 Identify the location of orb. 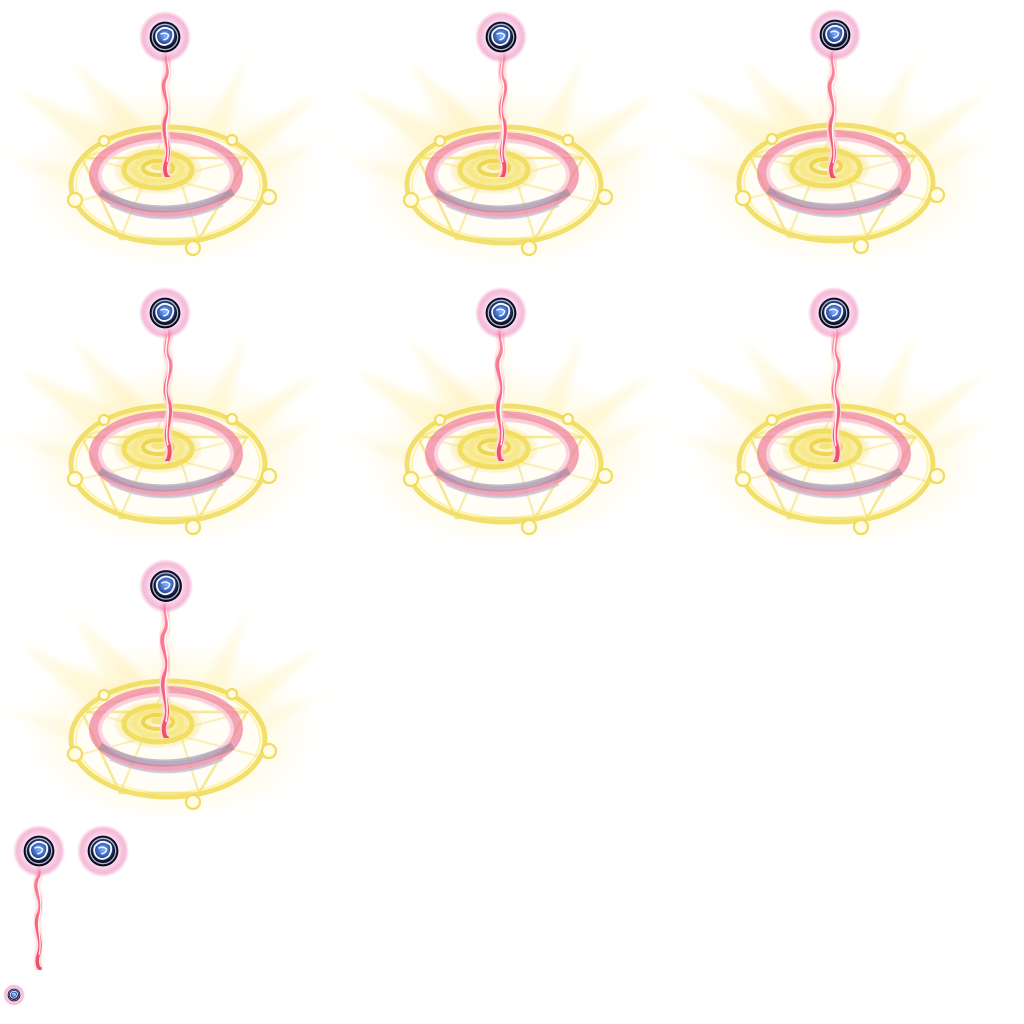
(103, 851).